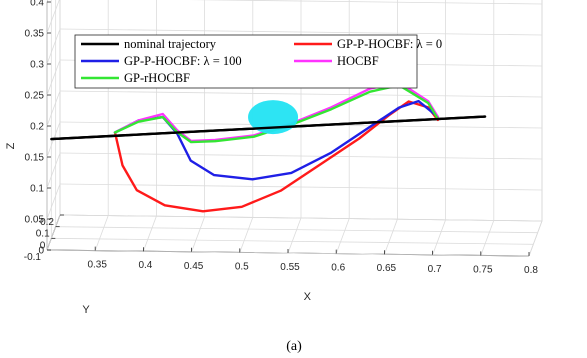  I want to click on y-tick-label: 0, so click(43, 245).